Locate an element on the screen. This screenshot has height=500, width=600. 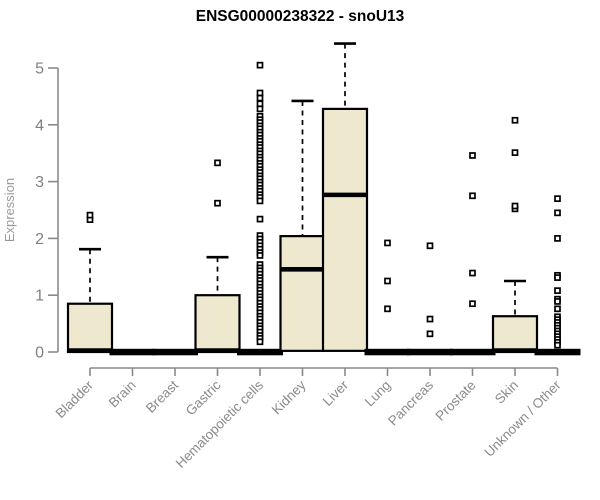
box-brain is located at coordinates (132, 352).